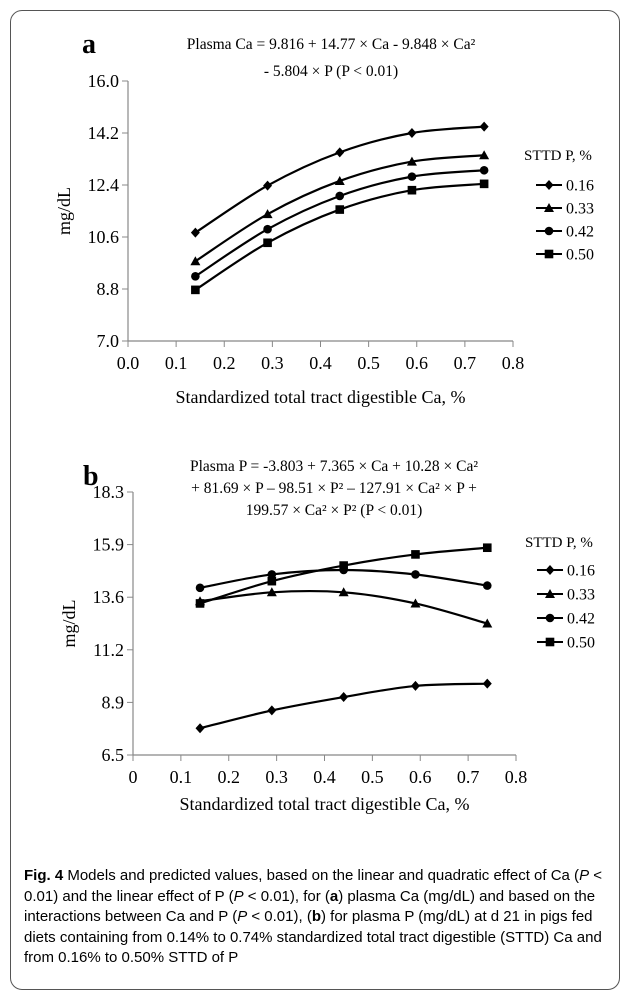 Image resolution: width=635 pixels, height=997 pixels. Describe the element at coordinates (104, 185) in the screenshot. I see `y-tick-label: 12.4` at that location.